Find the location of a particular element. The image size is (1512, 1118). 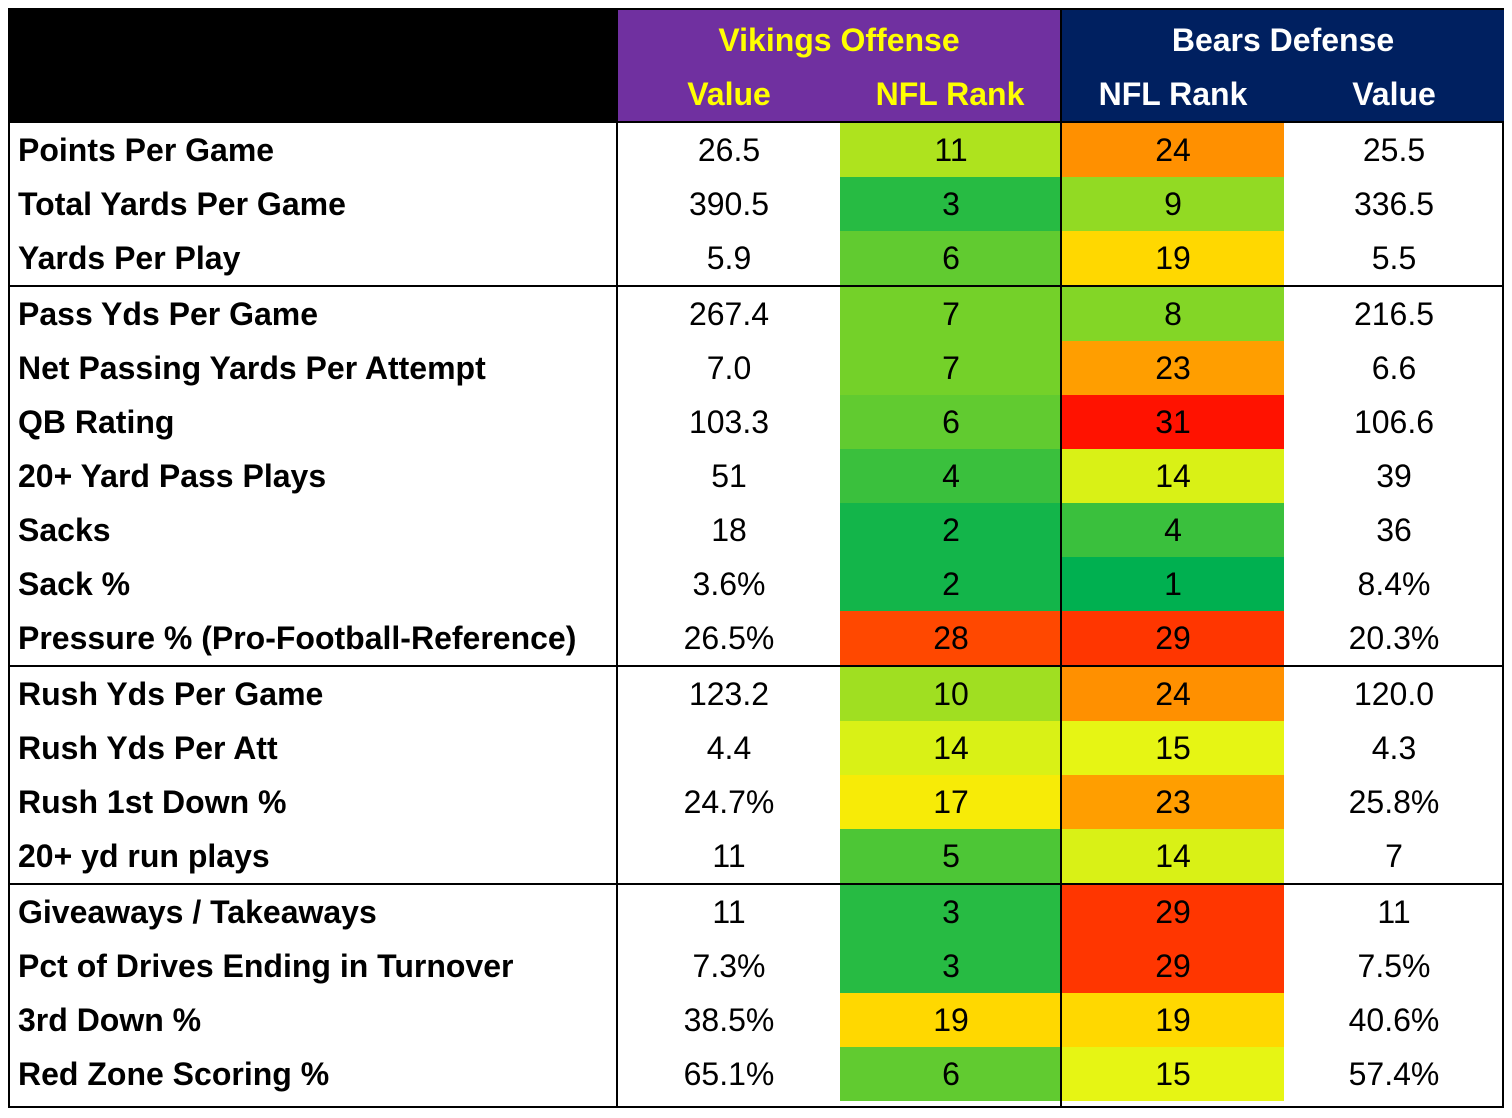

vikings-col-value: Value is located at coordinates (729, 93).